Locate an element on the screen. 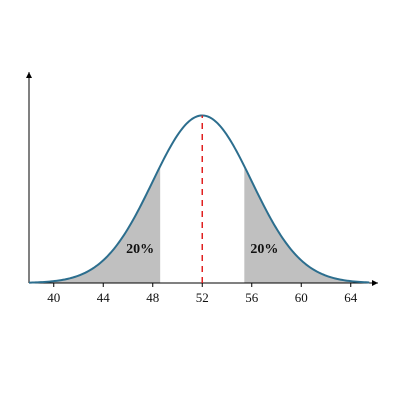 This screenshot has width=400, height=400. x-tick-label: 60 is located at coordinates (301, 297).